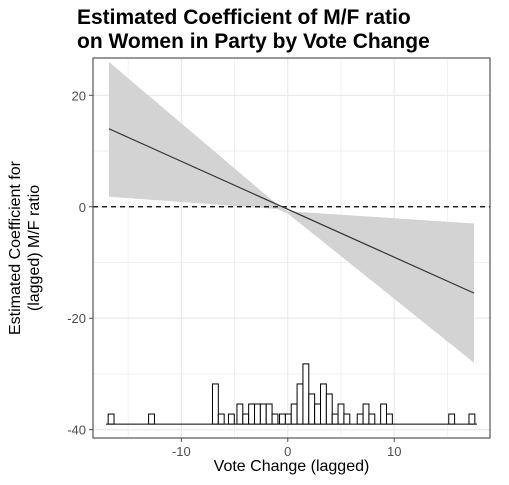 Image resolution: width=509 pixels, height=485 pixels. What do you see at coordinates (394, 451) in the screenshot?
I see `x-tick-label: 10` at bounding box center [394, 451].